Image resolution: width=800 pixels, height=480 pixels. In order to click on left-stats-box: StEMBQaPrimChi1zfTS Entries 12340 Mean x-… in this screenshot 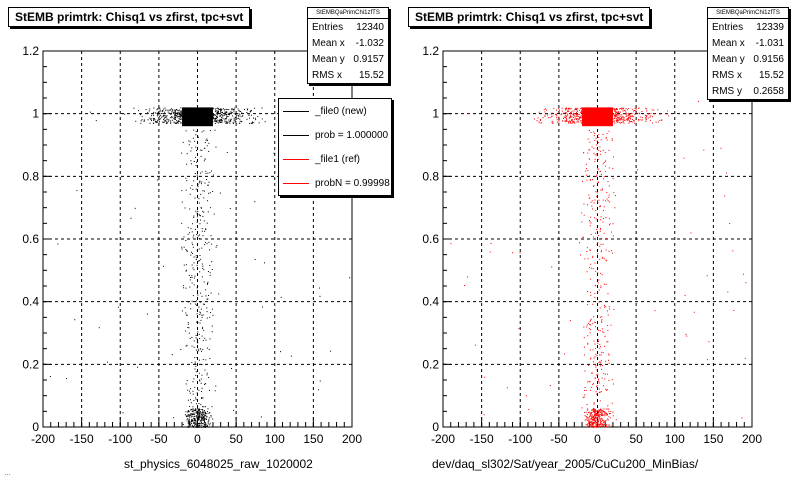, I will do `click(348, 45)`.